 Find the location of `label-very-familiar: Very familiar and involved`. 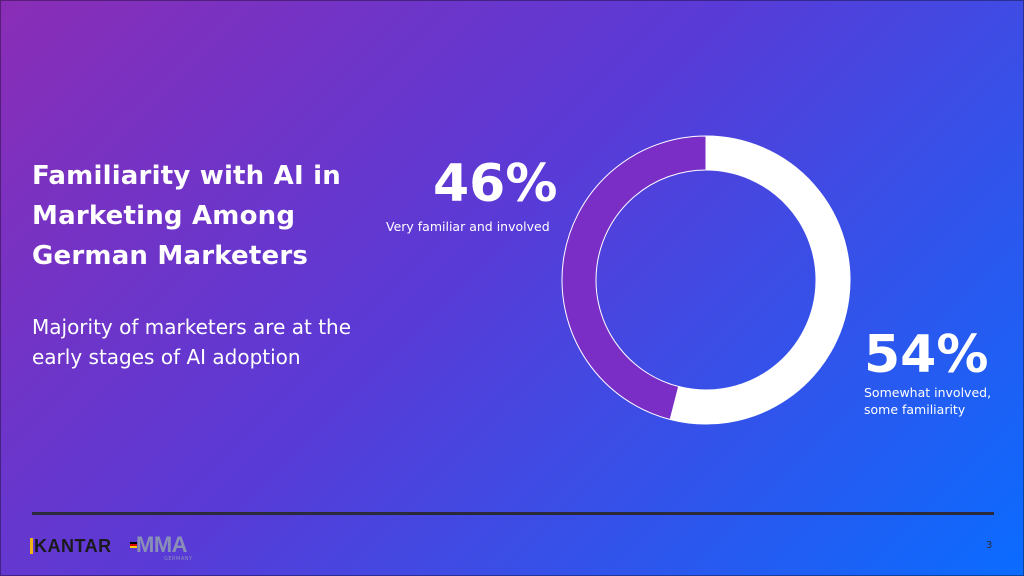

label-very-familiar: Very familiar and involved is located at coordinates (468, 226).